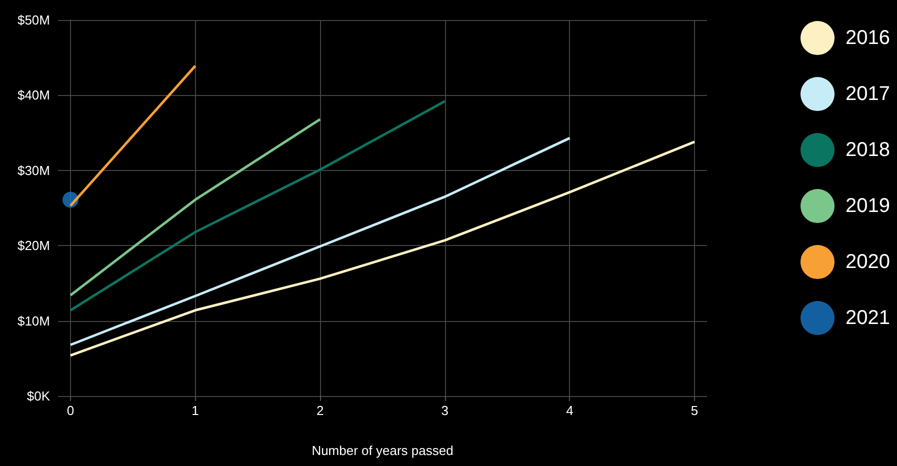 The image size is (897, 466). What do you see at coordinates (320, 410) in the screenshot?
I see `x-tick-label: 2` at bounding box center [320, 410].